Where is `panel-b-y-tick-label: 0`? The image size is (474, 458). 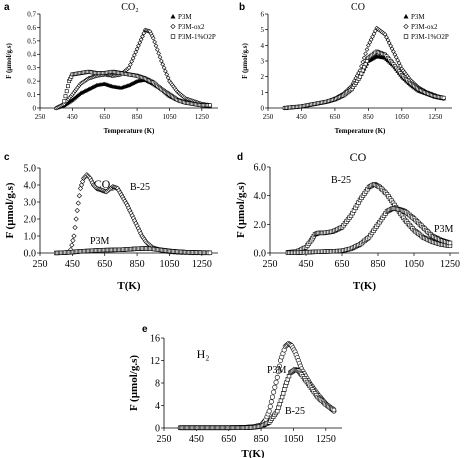 panel-b-y-tick-label: 0 is located at coordinates (263, 108).